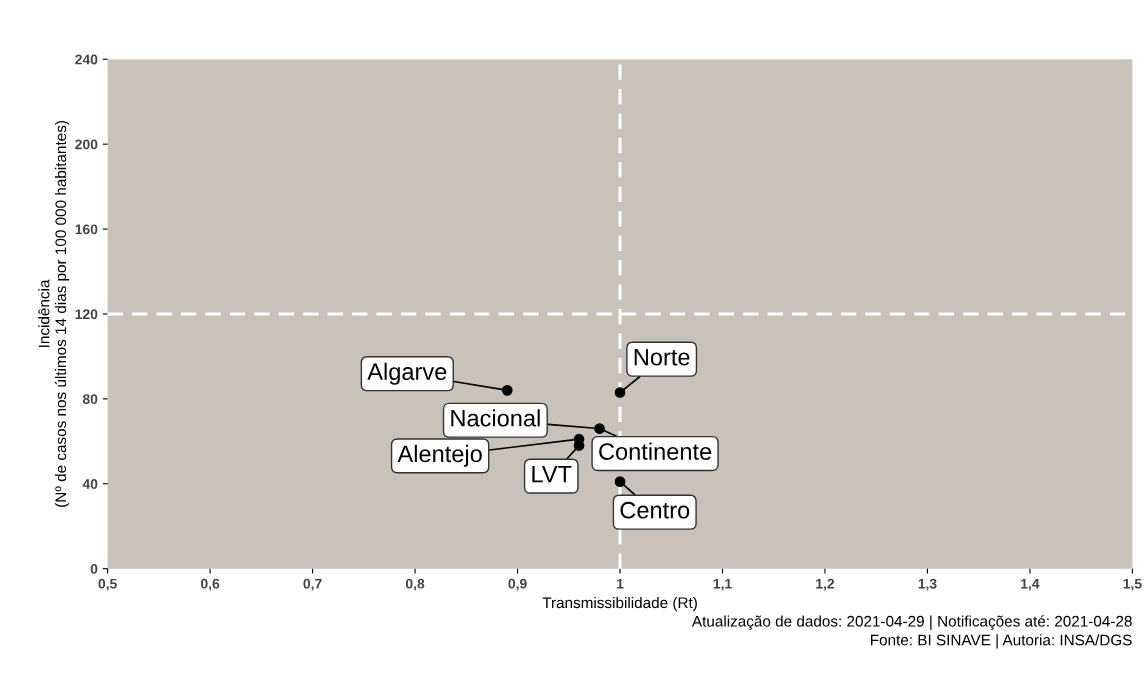 This screenshot has height=673, width=1145. What do you see at coordinates (107, 584) in the screenshot?
I see `x-tick-label: 0,5` at bounding box center [107, 584].